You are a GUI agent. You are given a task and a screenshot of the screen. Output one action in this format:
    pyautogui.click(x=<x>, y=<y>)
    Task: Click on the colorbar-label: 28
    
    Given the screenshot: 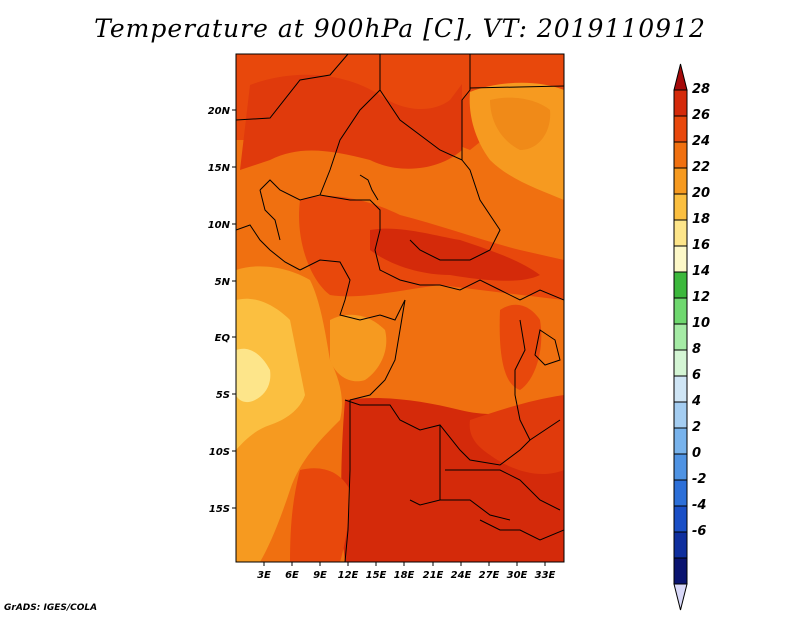 What is the action you would take?
    pyautogui.click(x=701, y=89)
    